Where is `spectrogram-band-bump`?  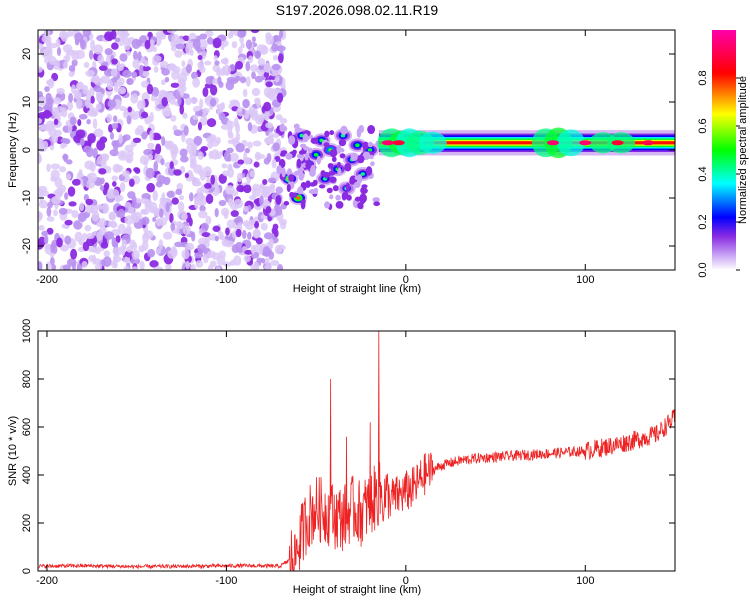 spectrogram-band-bump is located at coordinates (432, 142).